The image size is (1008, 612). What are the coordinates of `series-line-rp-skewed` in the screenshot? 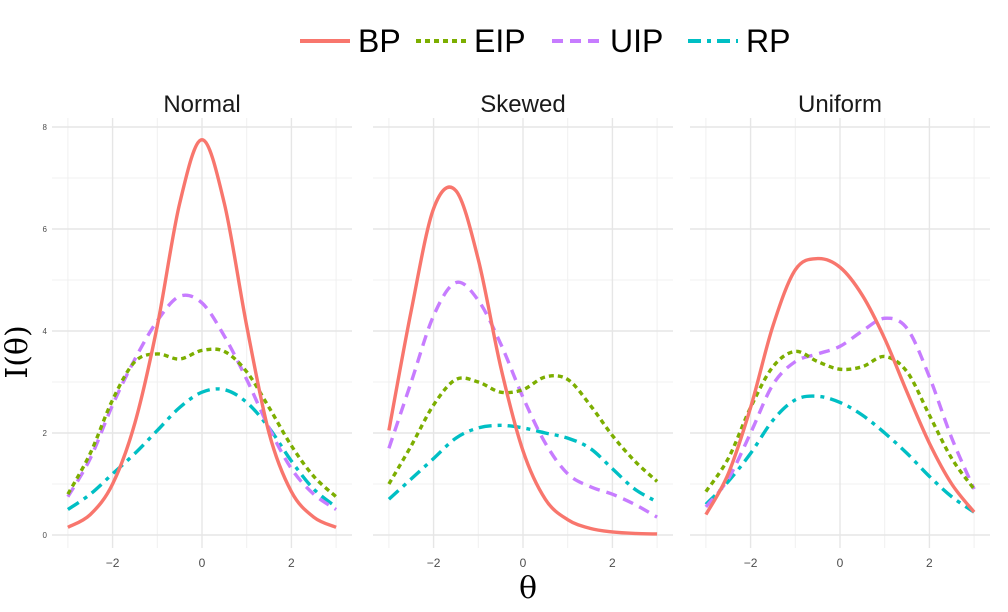 It's located at (522, 463).